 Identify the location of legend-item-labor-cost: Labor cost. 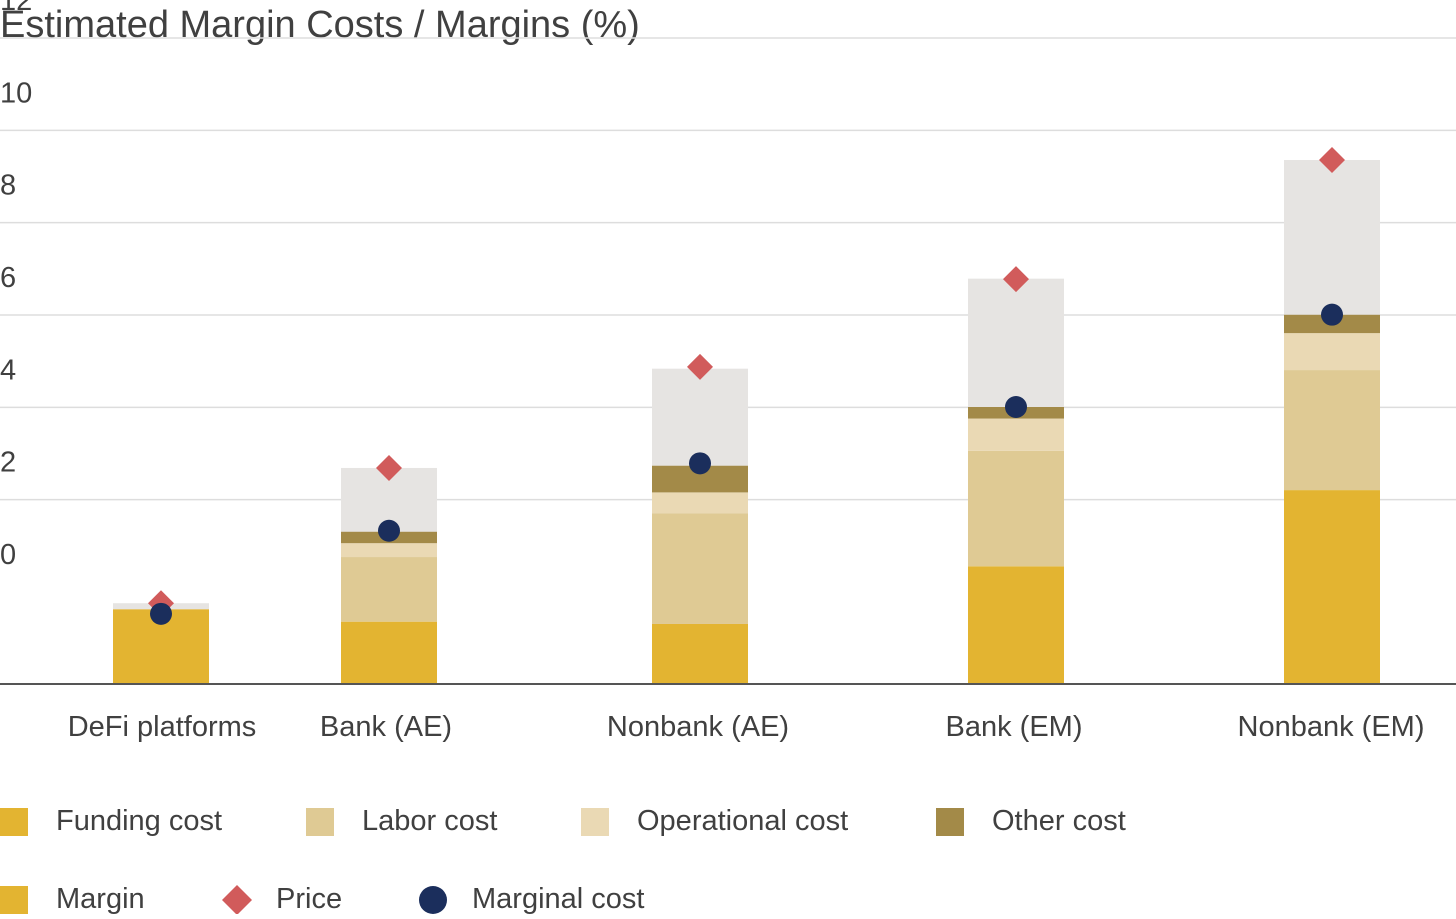
(401, 821).